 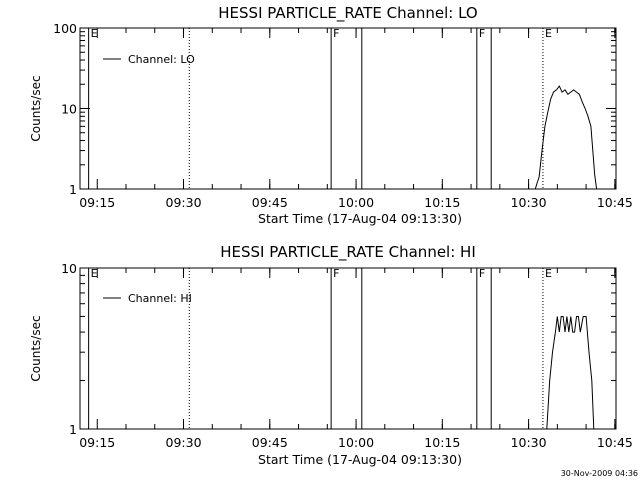 I want to click on chart-title: HESSI PARTICLE_RATE Channel: HI, so click(x=348, y=252).